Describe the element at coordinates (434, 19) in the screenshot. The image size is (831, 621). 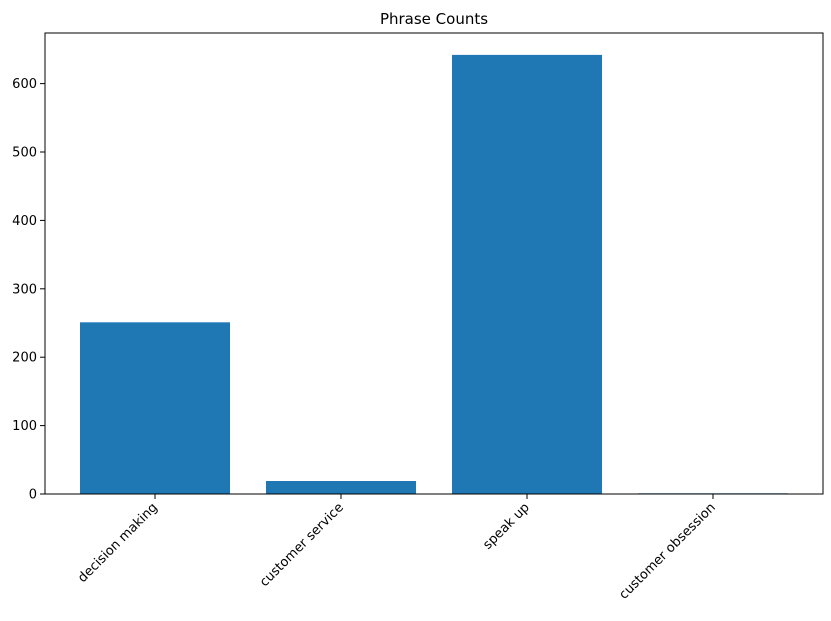
I see `chart-title: Phrase Counts` at that location.